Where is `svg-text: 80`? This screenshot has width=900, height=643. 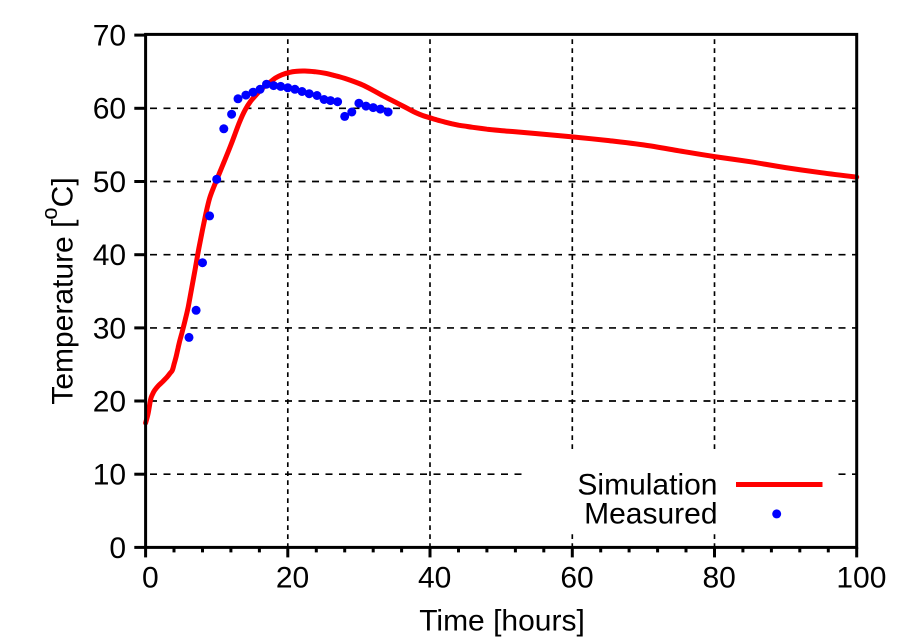
svg-text: 80 is located at coordinates (719, 577).